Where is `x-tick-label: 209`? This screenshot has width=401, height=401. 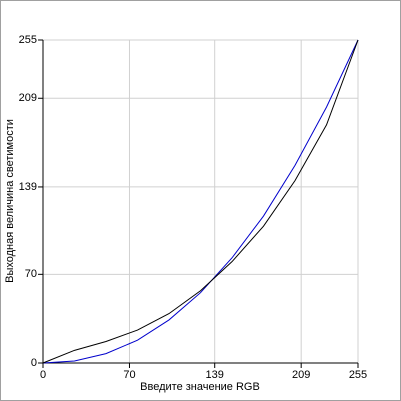 x-tick-label: 209 is located at coordinates (301, 375).